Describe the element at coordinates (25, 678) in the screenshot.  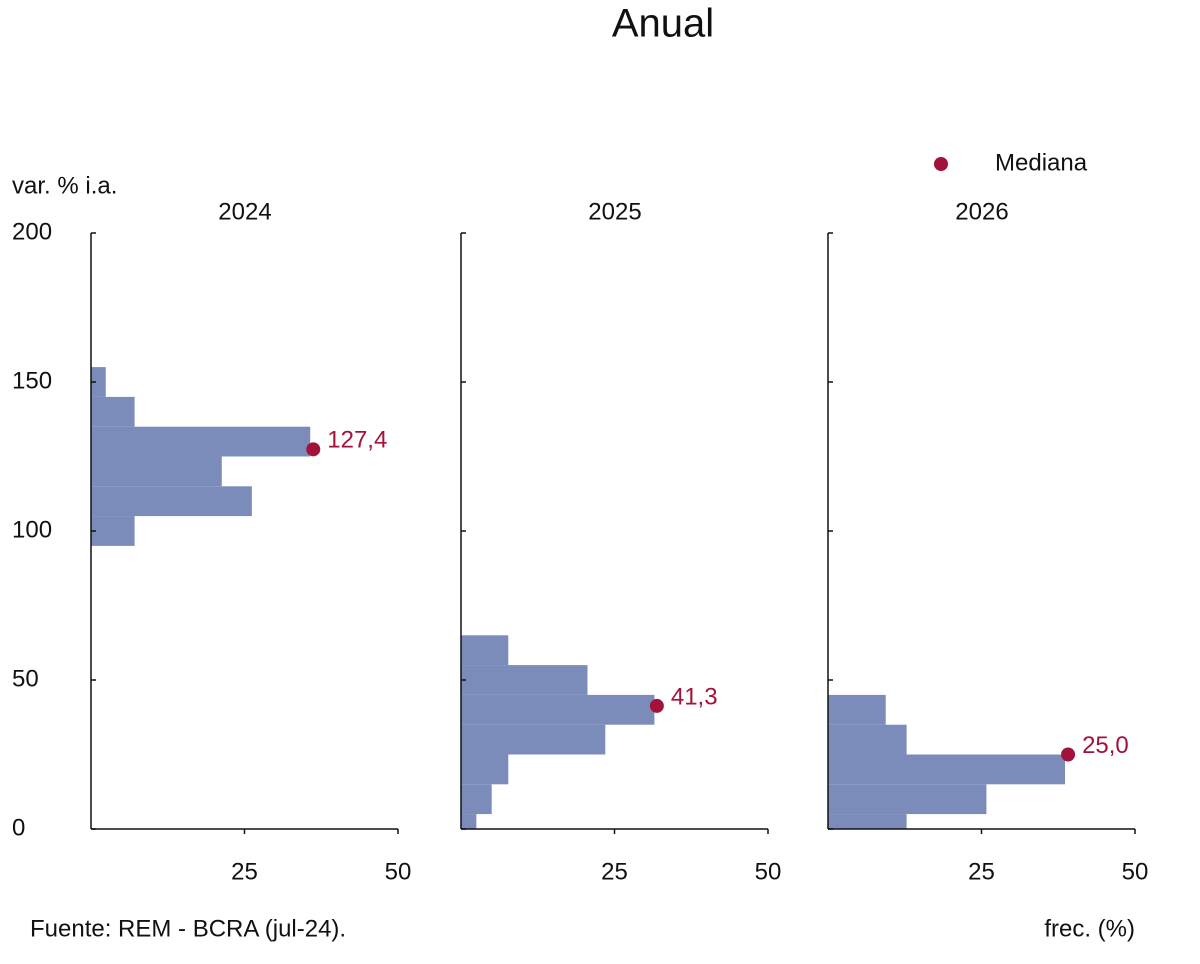
I see `y-tick-label: 50` at that location.